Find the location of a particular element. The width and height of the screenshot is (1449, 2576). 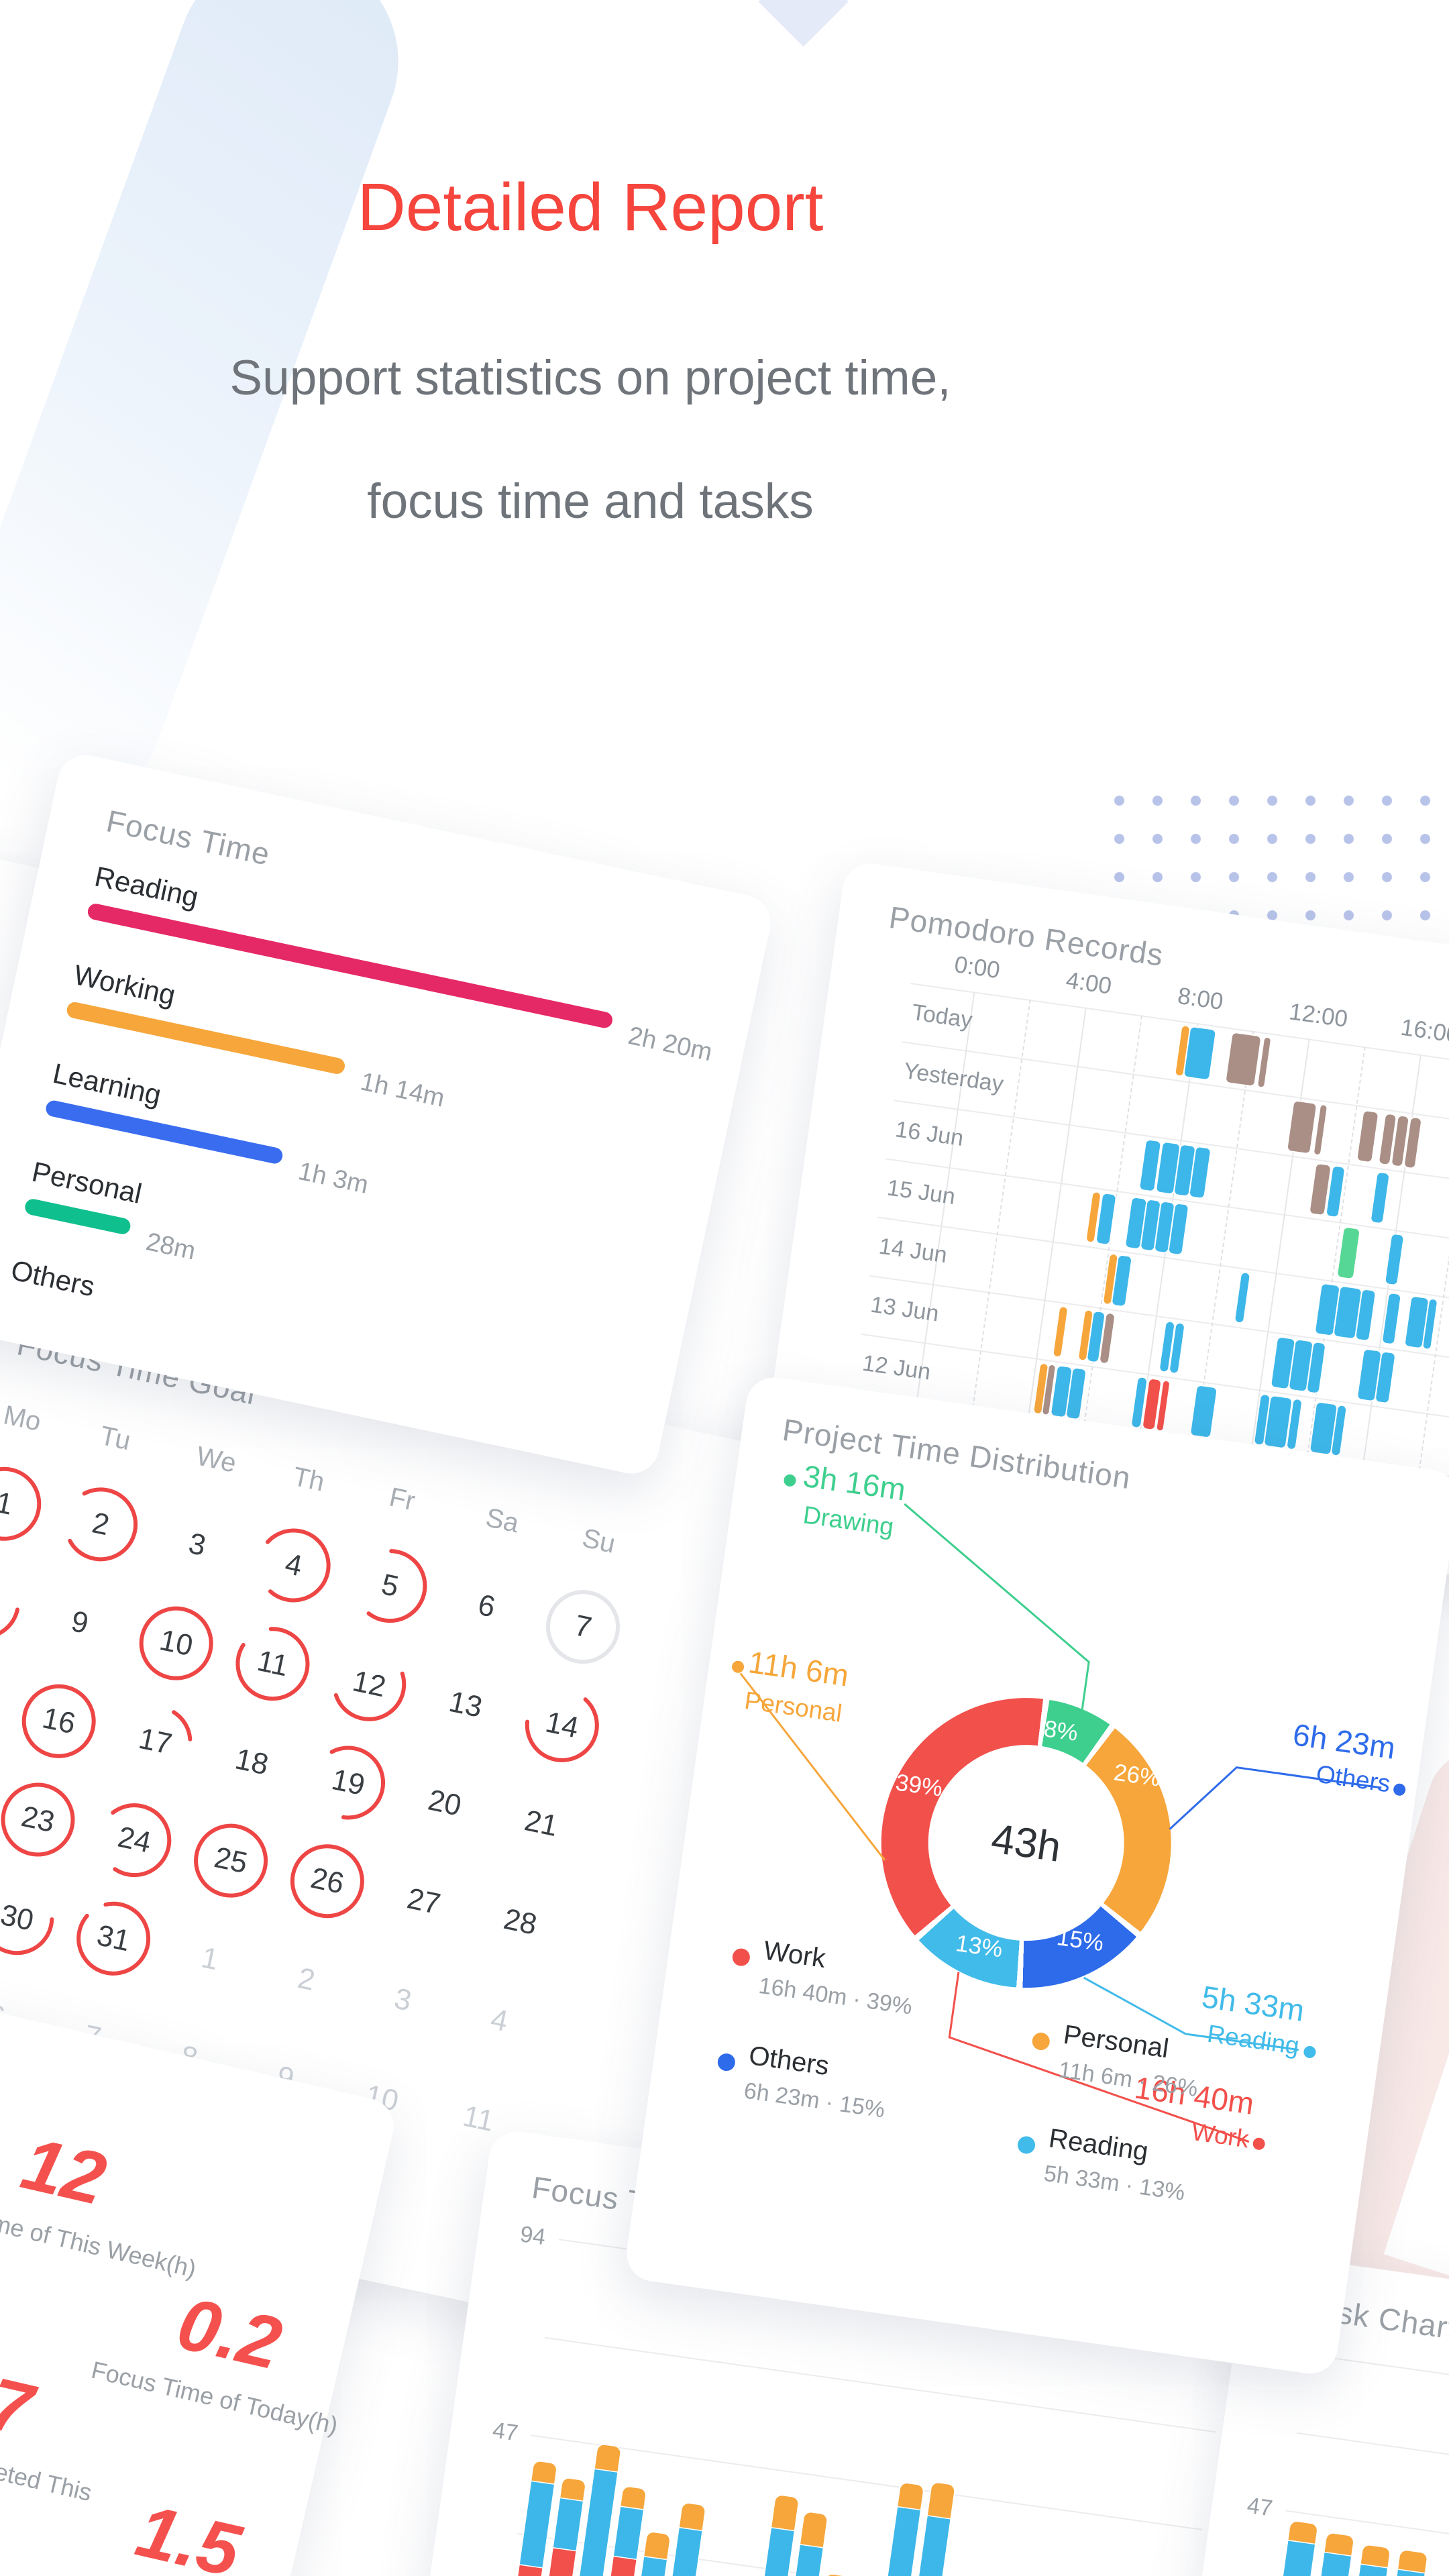

day-number: 8 is located at coordinates (15, 1602).